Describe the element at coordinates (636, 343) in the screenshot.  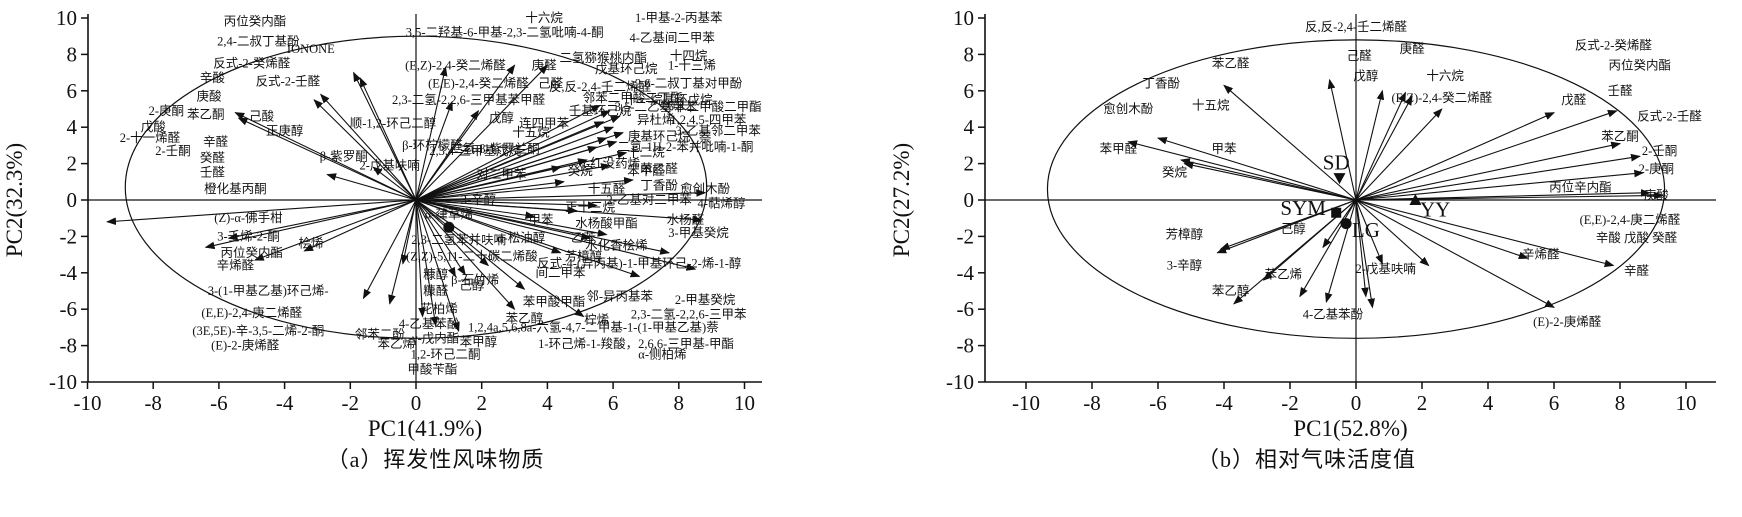
I see `compound-label: 1-环己烯-1-羧酸，2,6,6-三甲基-甲酯` at that location.